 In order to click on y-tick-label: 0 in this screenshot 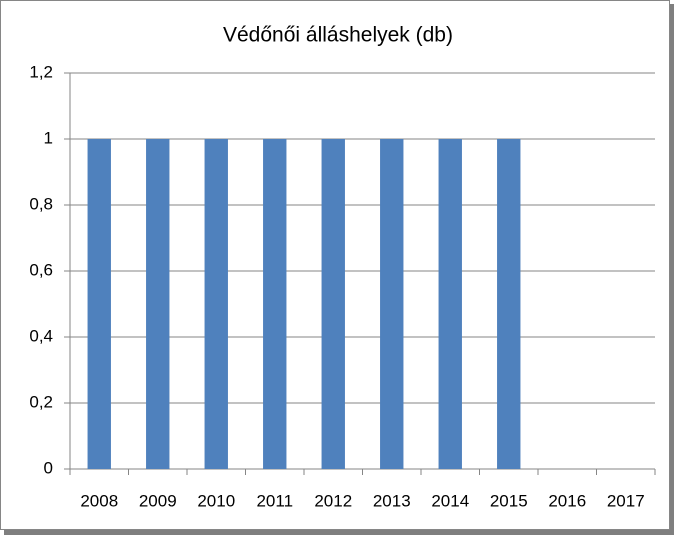, I will do `click(48, 467)`.